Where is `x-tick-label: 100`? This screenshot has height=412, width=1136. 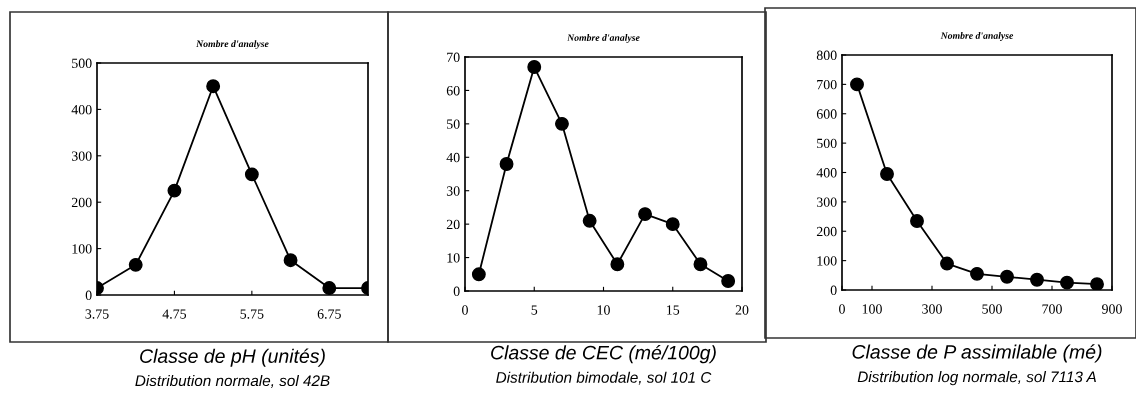 x-tick-label: 100 is located at coordinates (872, 309).